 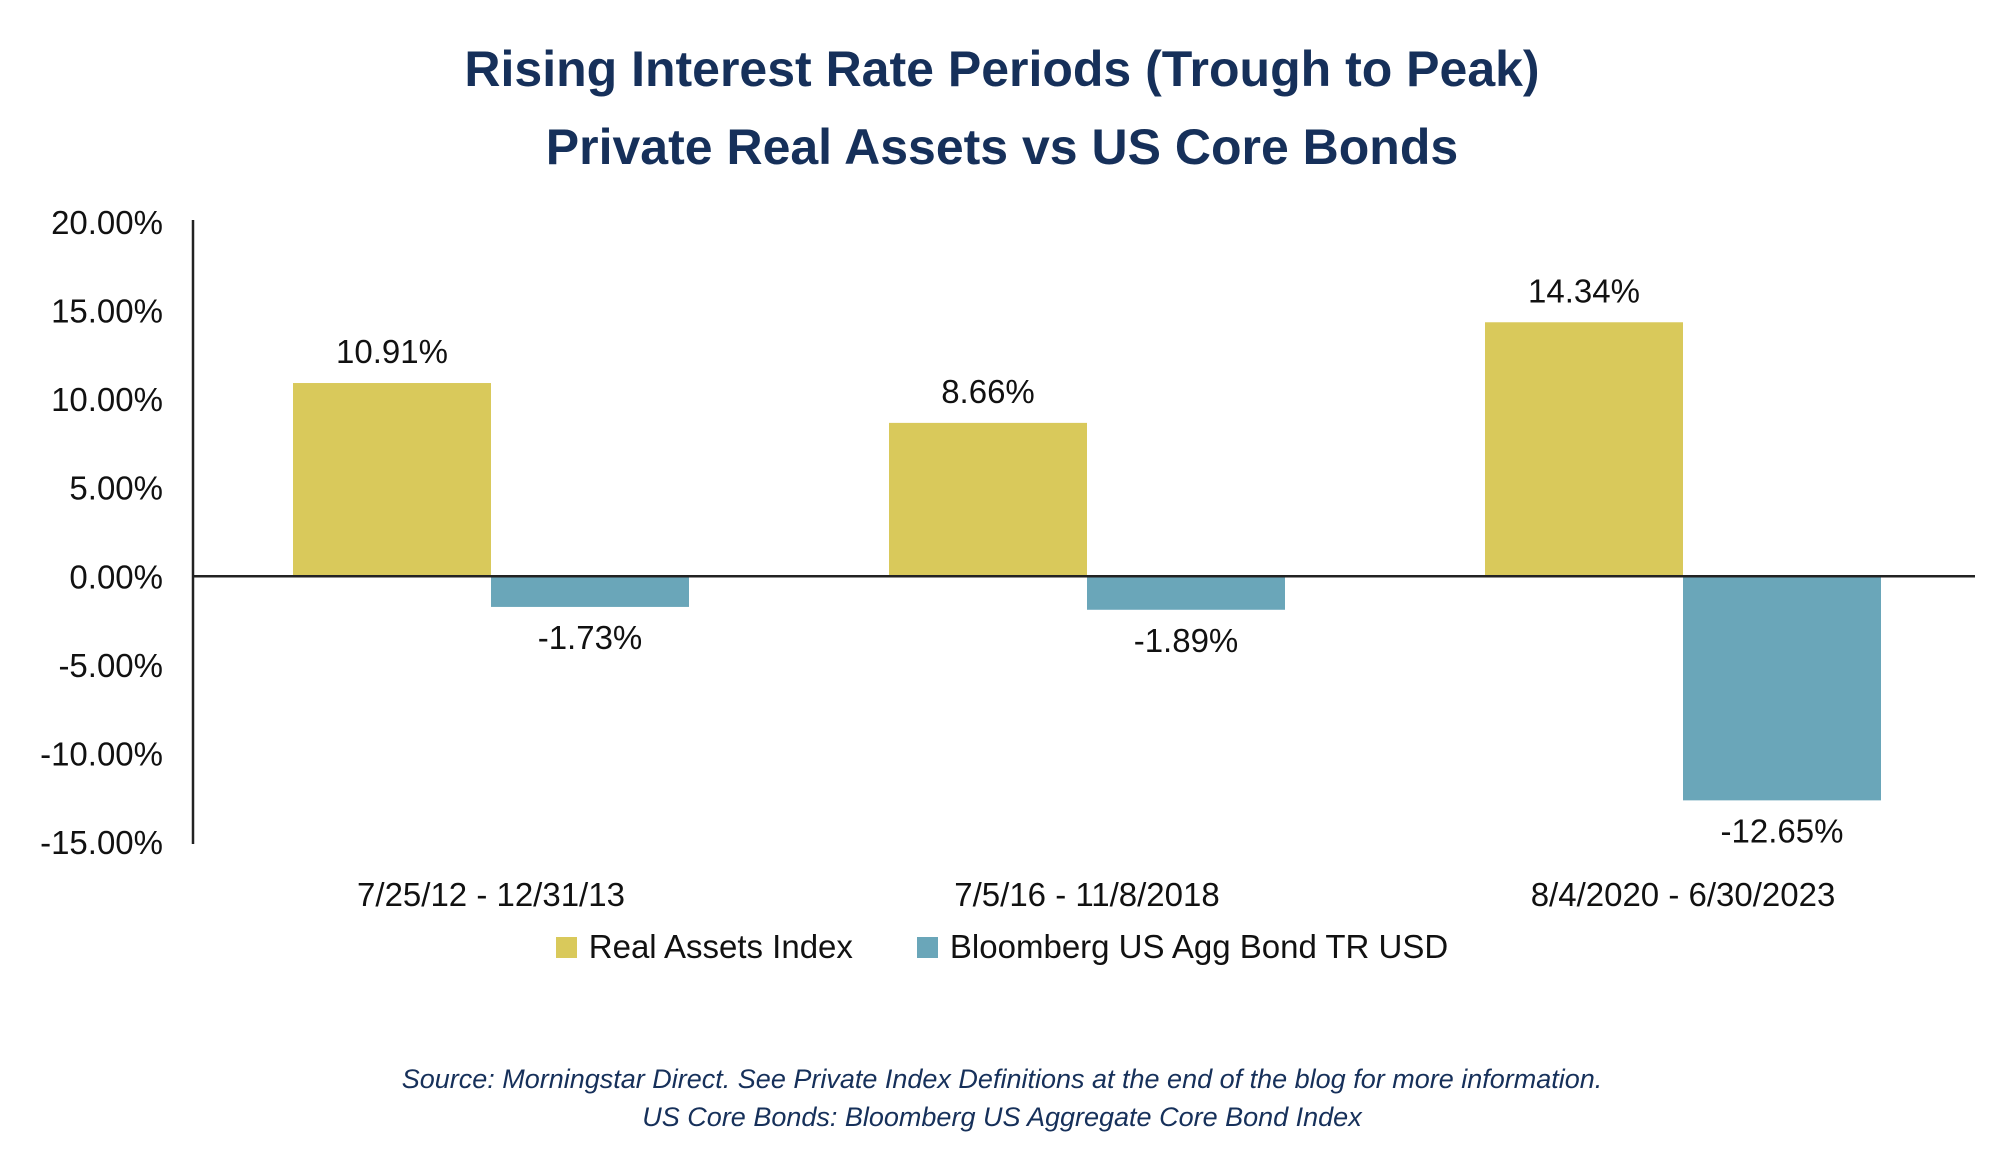 What do you see at coordinates (1002, 147) in the screenshot?
I see `chart-subtitle: Private Real Assets vs US Core Bonds` at bounding box center [1002, 147].